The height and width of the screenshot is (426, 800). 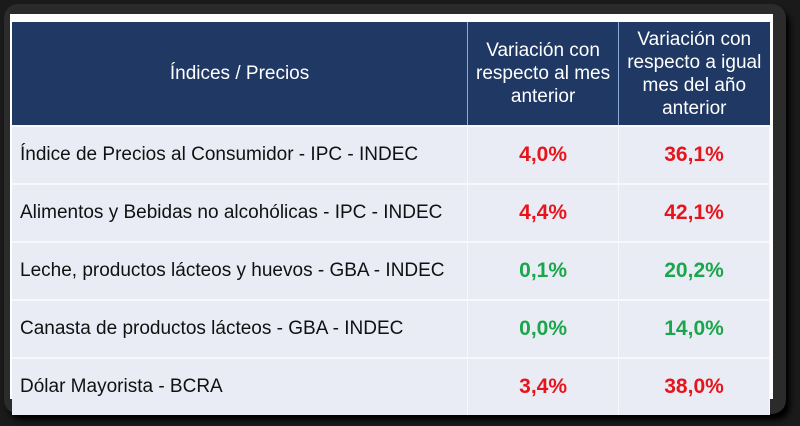 I want to click on yearly-variation: 42,1%, so click(x=694, y=212).